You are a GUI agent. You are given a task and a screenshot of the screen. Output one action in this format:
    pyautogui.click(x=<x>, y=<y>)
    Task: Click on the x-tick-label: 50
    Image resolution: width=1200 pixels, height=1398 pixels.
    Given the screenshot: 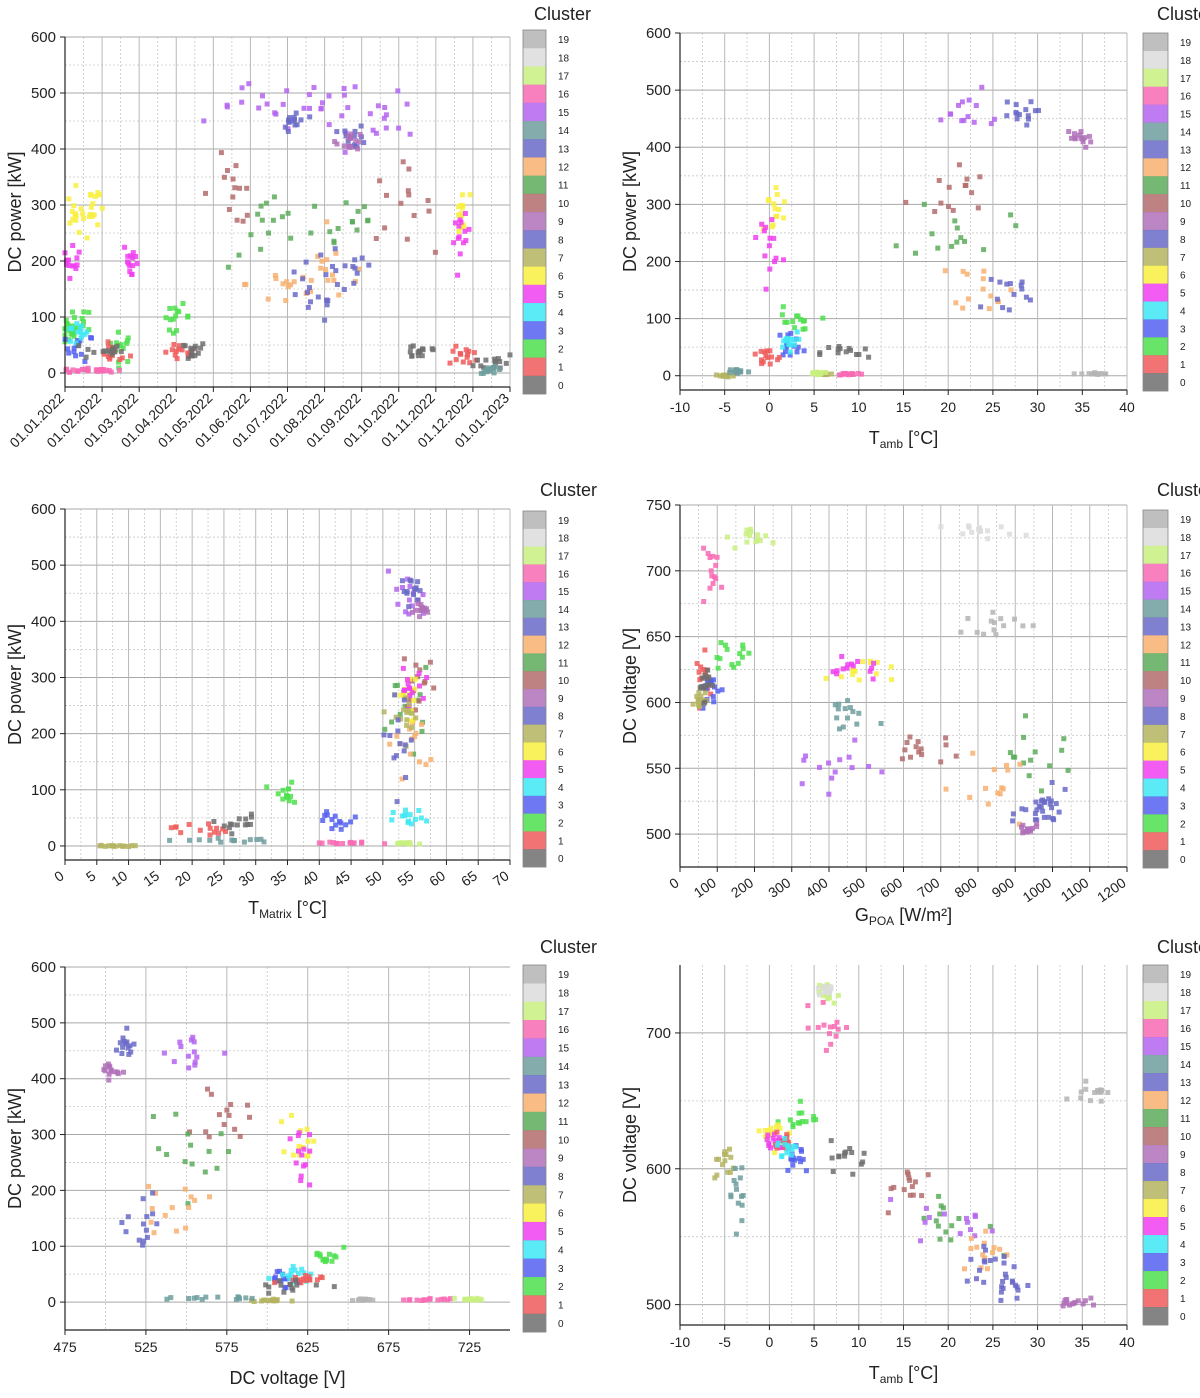 What is the action you would take?
    pyautogui.click(x=374, y=878)
    